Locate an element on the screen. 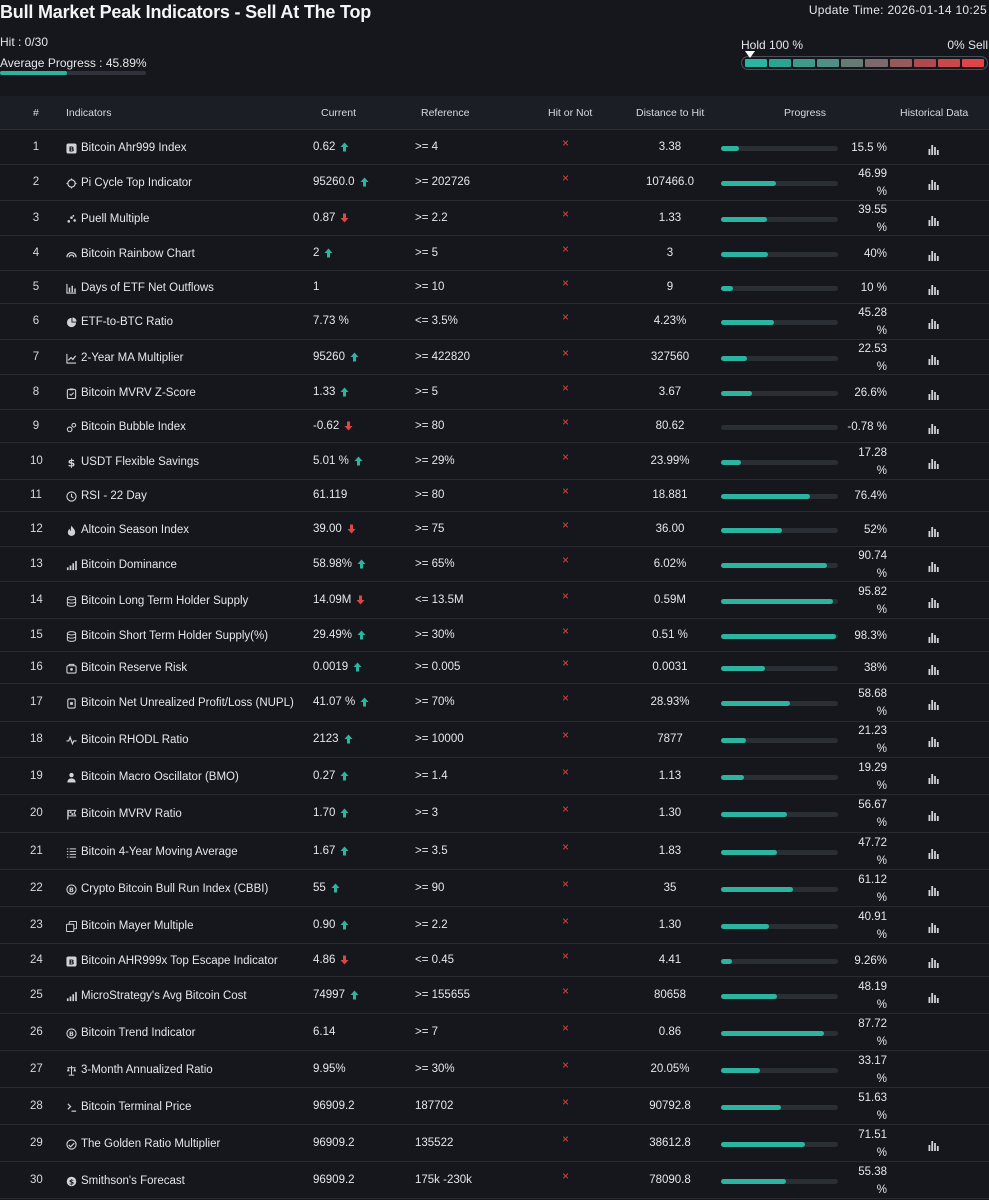 The image size is (989, 1200). indicator-name: ETF-to-BTC Ratio is located at coordinates (127, 322).